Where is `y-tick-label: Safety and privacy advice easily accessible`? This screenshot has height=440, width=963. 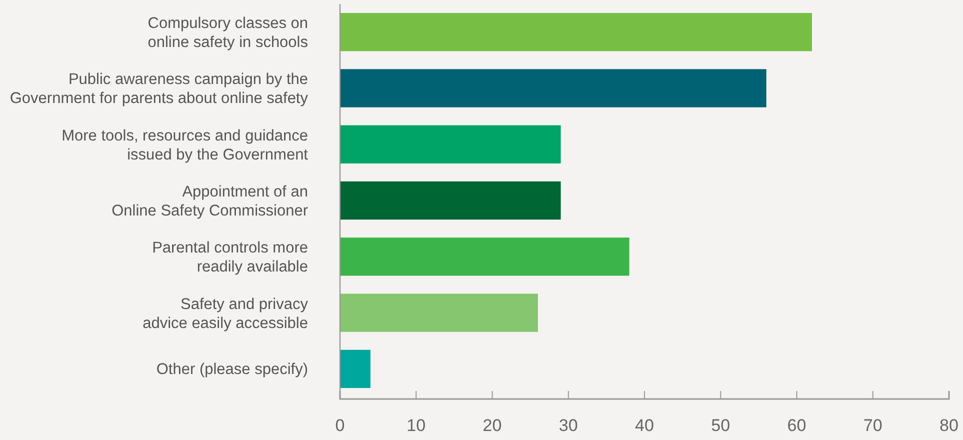
y-tick-label: Safety and privacy advice easily accessible is located at coordinates (225, 314).